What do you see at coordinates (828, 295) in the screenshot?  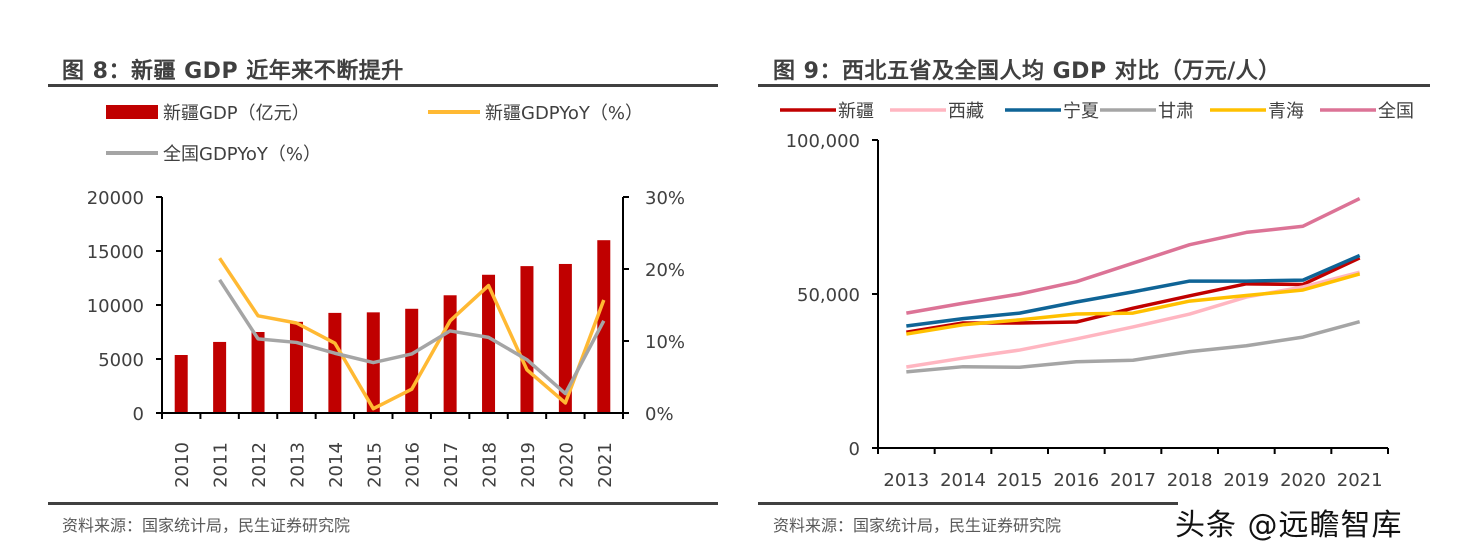 I see `y-tick-label: 50,000` at bounding box center [828, 295].